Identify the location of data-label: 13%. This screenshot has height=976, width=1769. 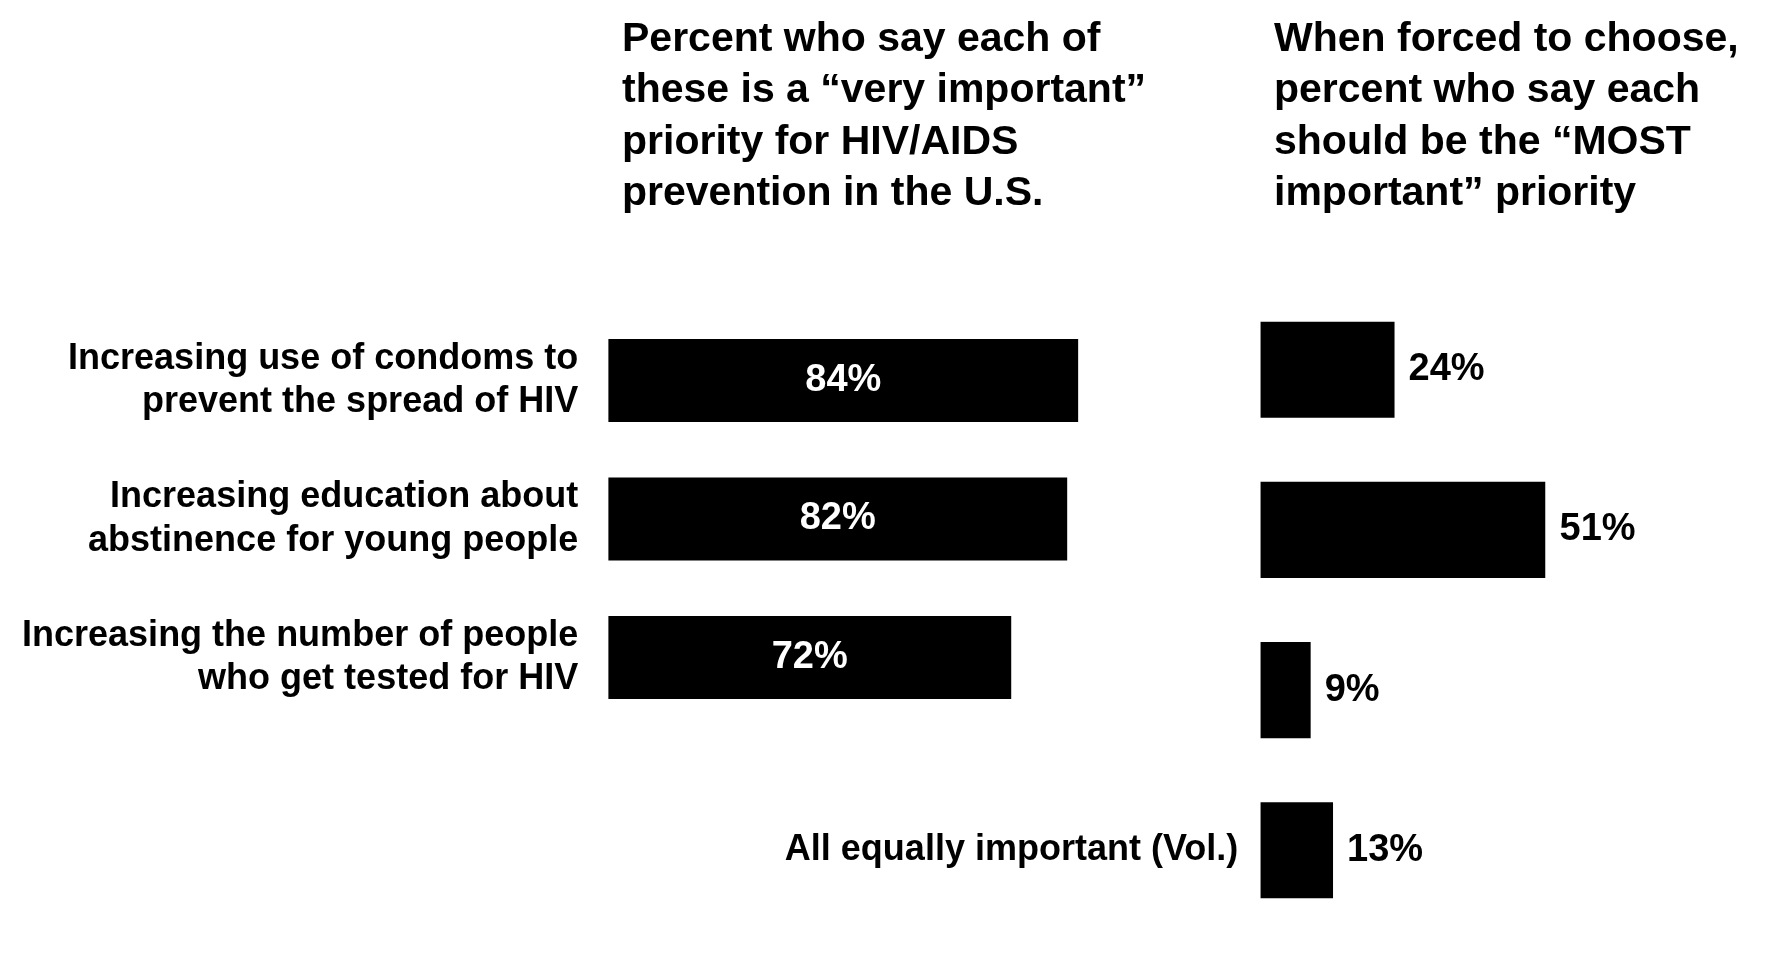
(1385, 847).